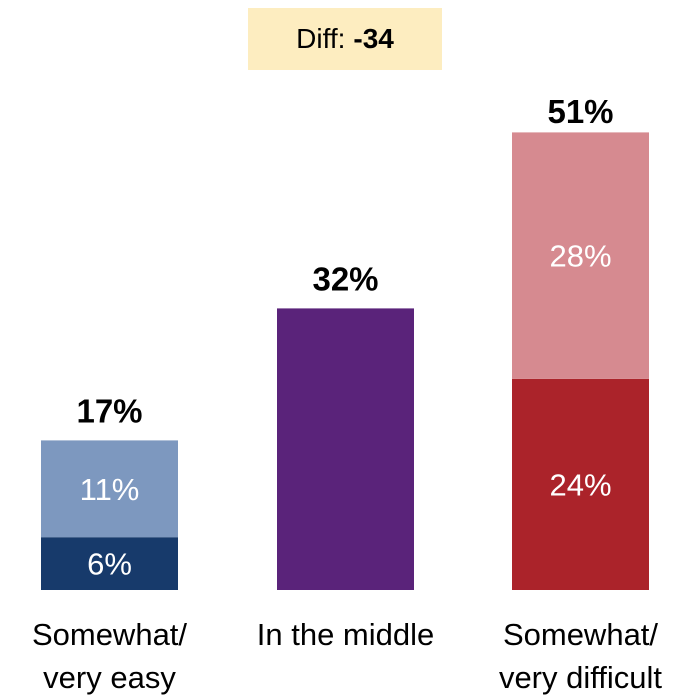  I want to click on total-label-2: 51%, so click(580, 111).